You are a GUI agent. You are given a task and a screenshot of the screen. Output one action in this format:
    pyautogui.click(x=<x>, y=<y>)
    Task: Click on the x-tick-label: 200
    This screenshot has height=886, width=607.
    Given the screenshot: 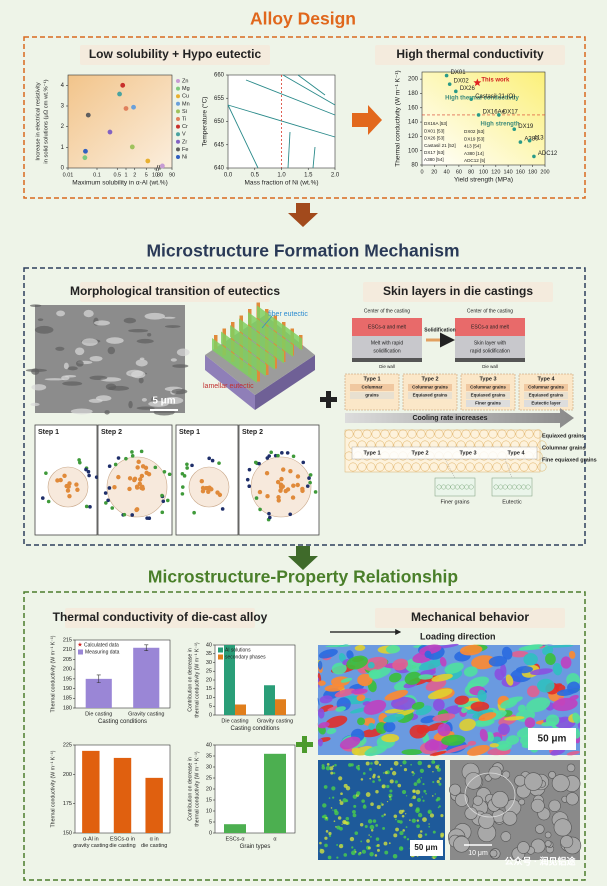 What is the action you would take?
    pyautogui.click(x=544, y=172)
    